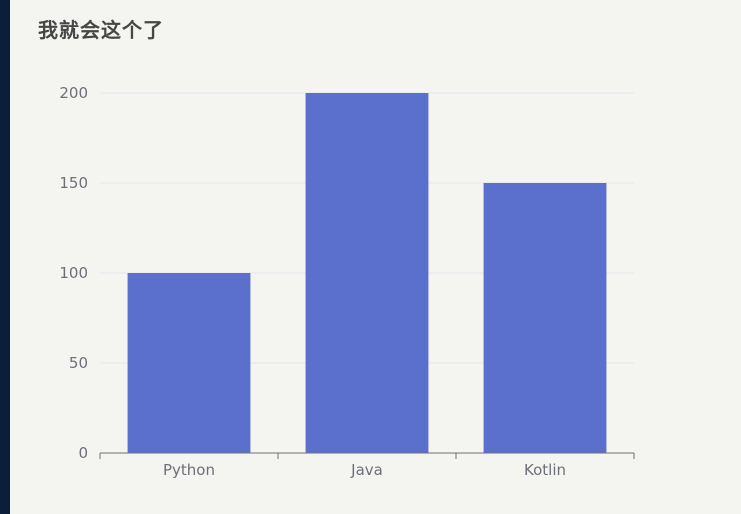  I want to click on x-tick-label: Java, so click(366, 470).